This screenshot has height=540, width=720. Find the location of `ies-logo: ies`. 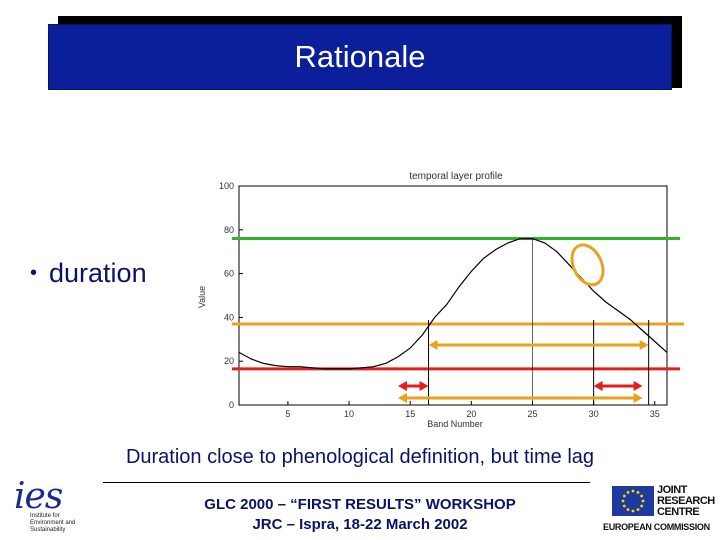

ies-logo: ies is located at coordinates (38, 496).